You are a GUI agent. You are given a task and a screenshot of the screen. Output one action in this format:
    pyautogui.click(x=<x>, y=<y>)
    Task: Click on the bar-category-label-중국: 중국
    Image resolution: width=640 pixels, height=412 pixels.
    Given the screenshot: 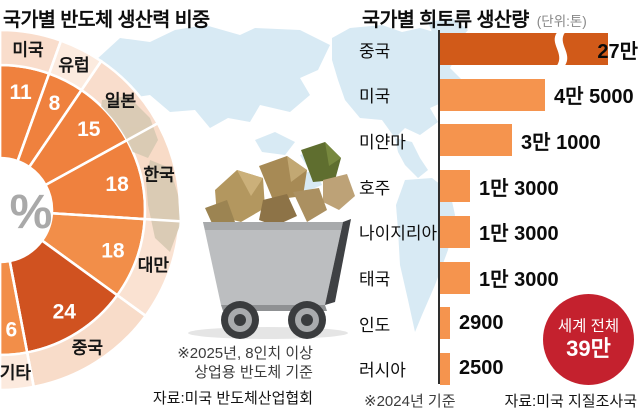 What is the action you would take?
    pyautogui.click(x=375, y=51)
    